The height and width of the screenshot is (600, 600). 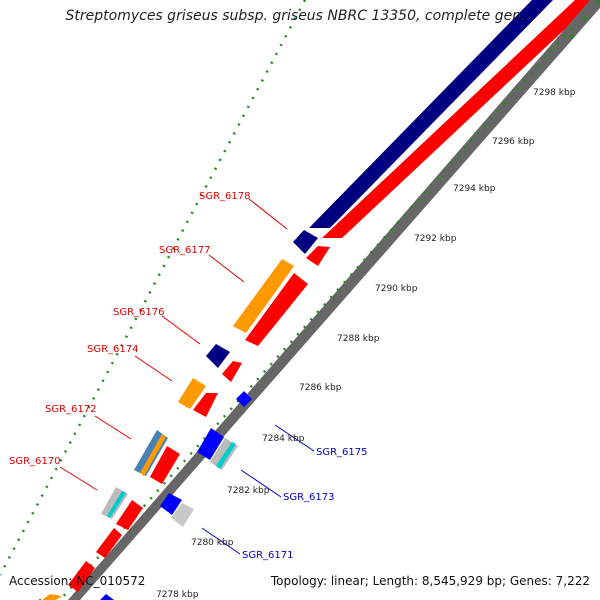 What do you see at coordinates (581, 23) in the screenshot?
I see `ticks-top` at bounding box center [581, 23].